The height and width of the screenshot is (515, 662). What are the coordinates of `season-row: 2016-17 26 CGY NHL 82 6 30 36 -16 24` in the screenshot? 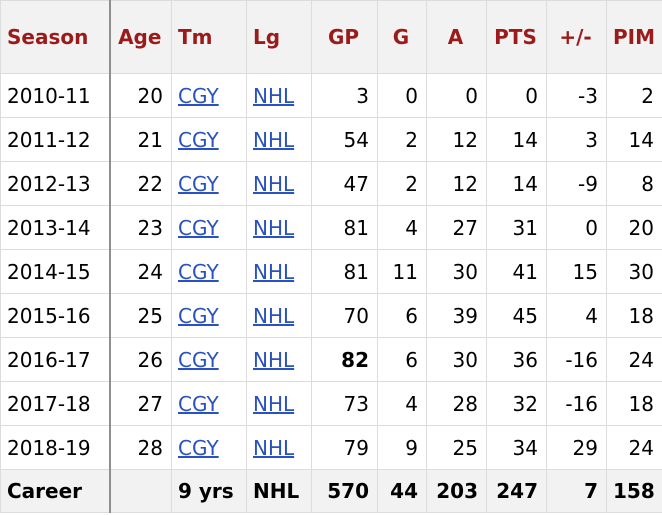 It's located at (331, 359).